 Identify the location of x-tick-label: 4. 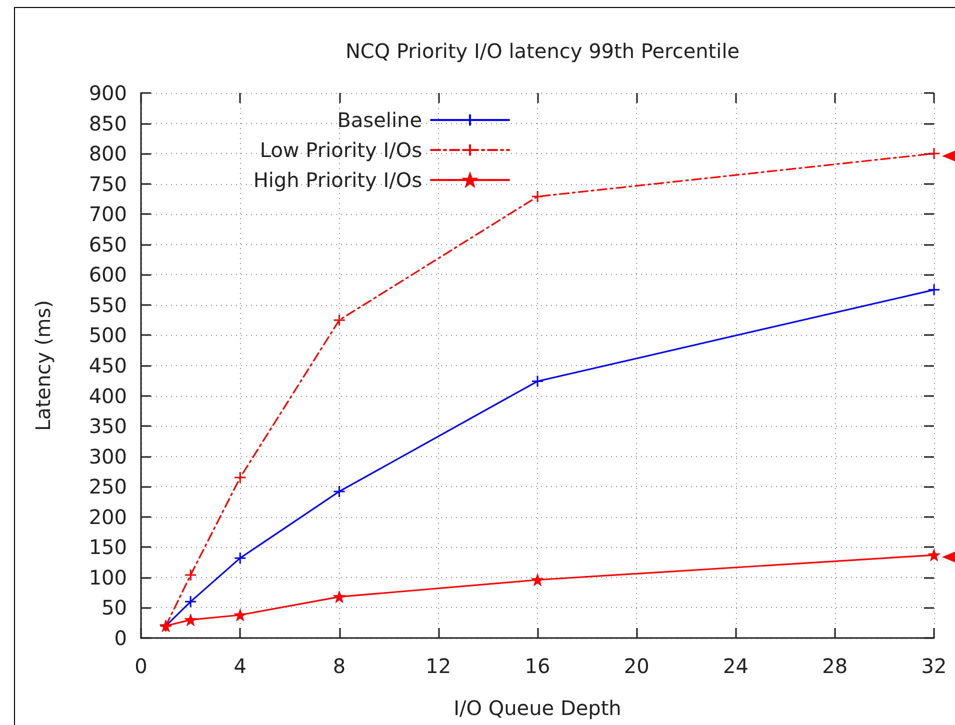
(240, 666).